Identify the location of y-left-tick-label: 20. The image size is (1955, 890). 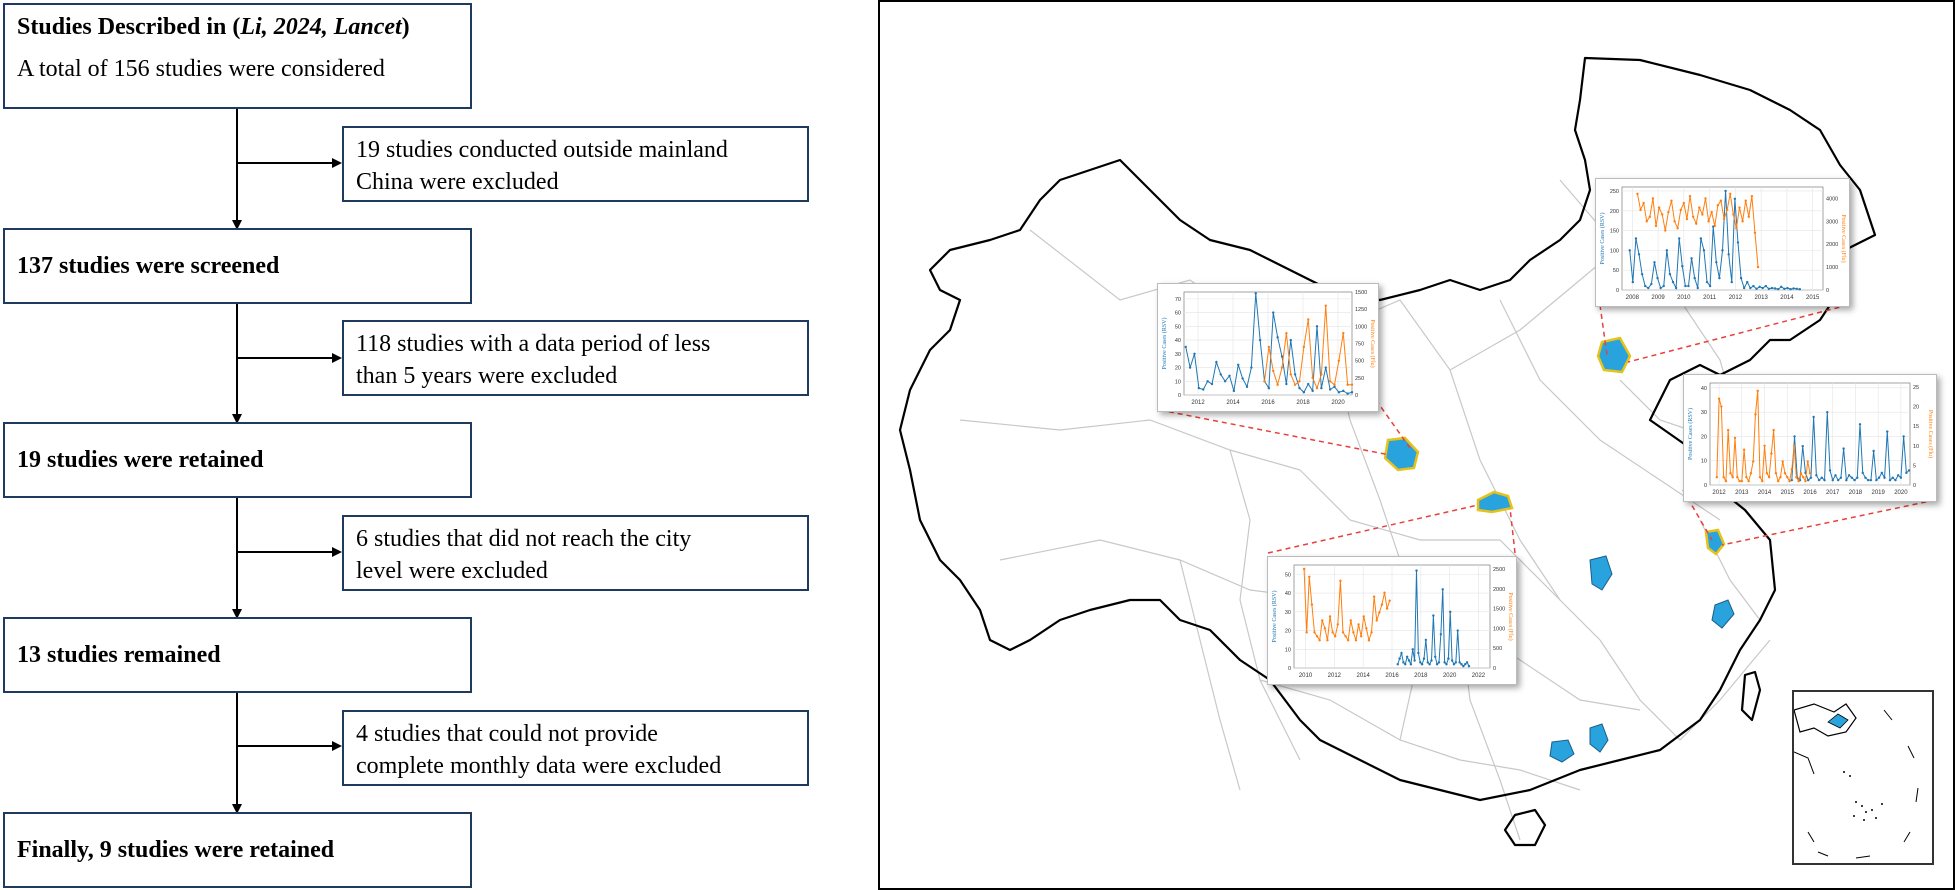
(1288, 632).